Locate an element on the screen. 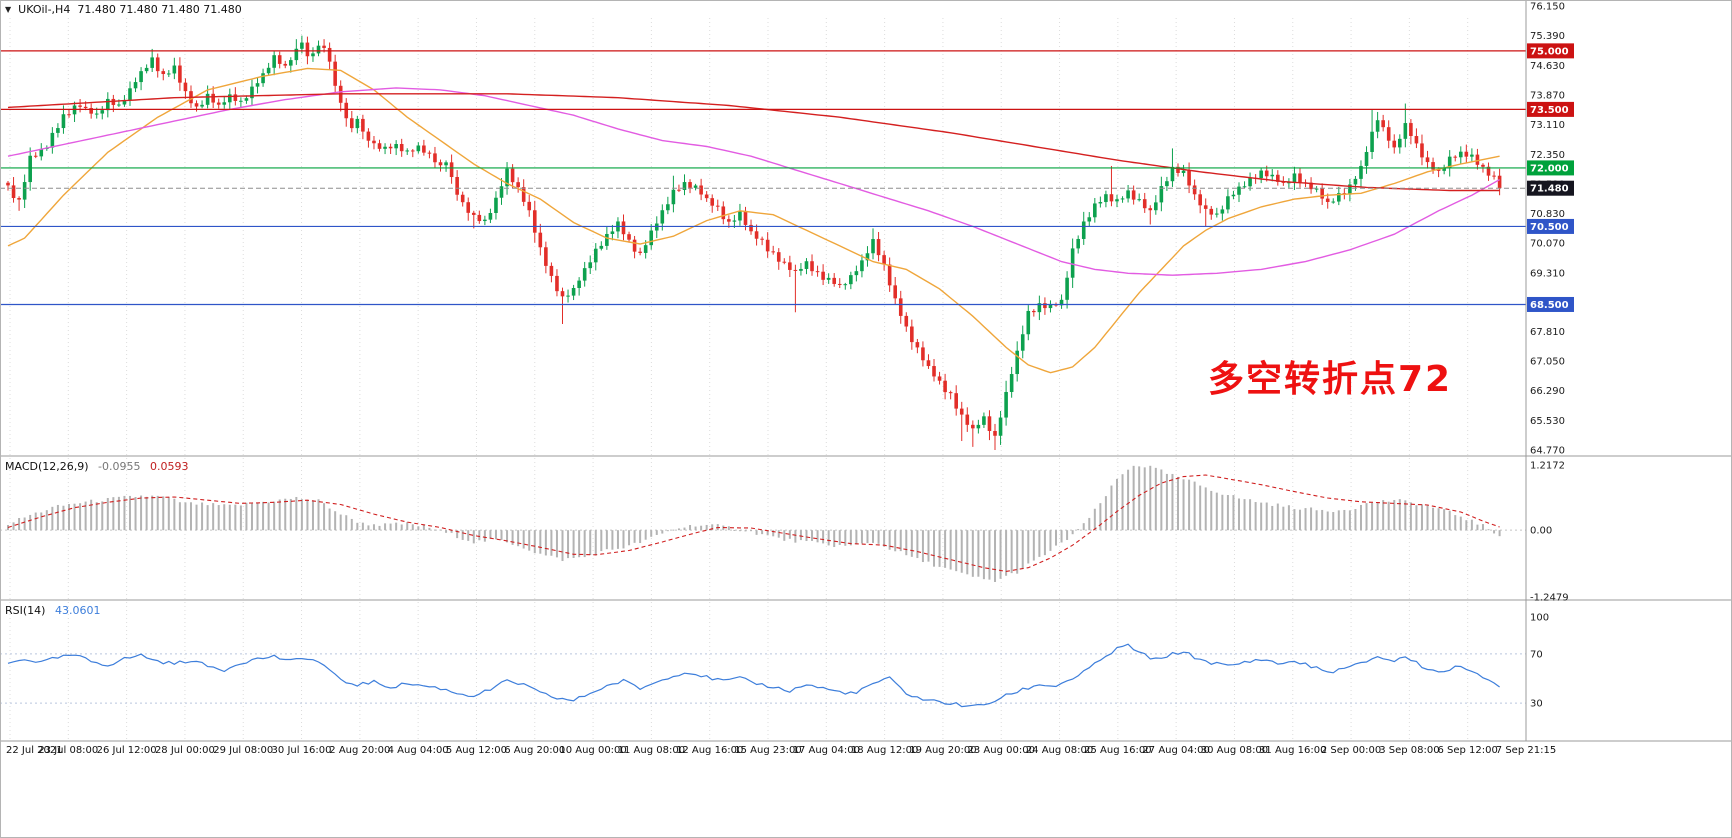  price-tick-label: 65.530 is located at coordinates (1547, 421).